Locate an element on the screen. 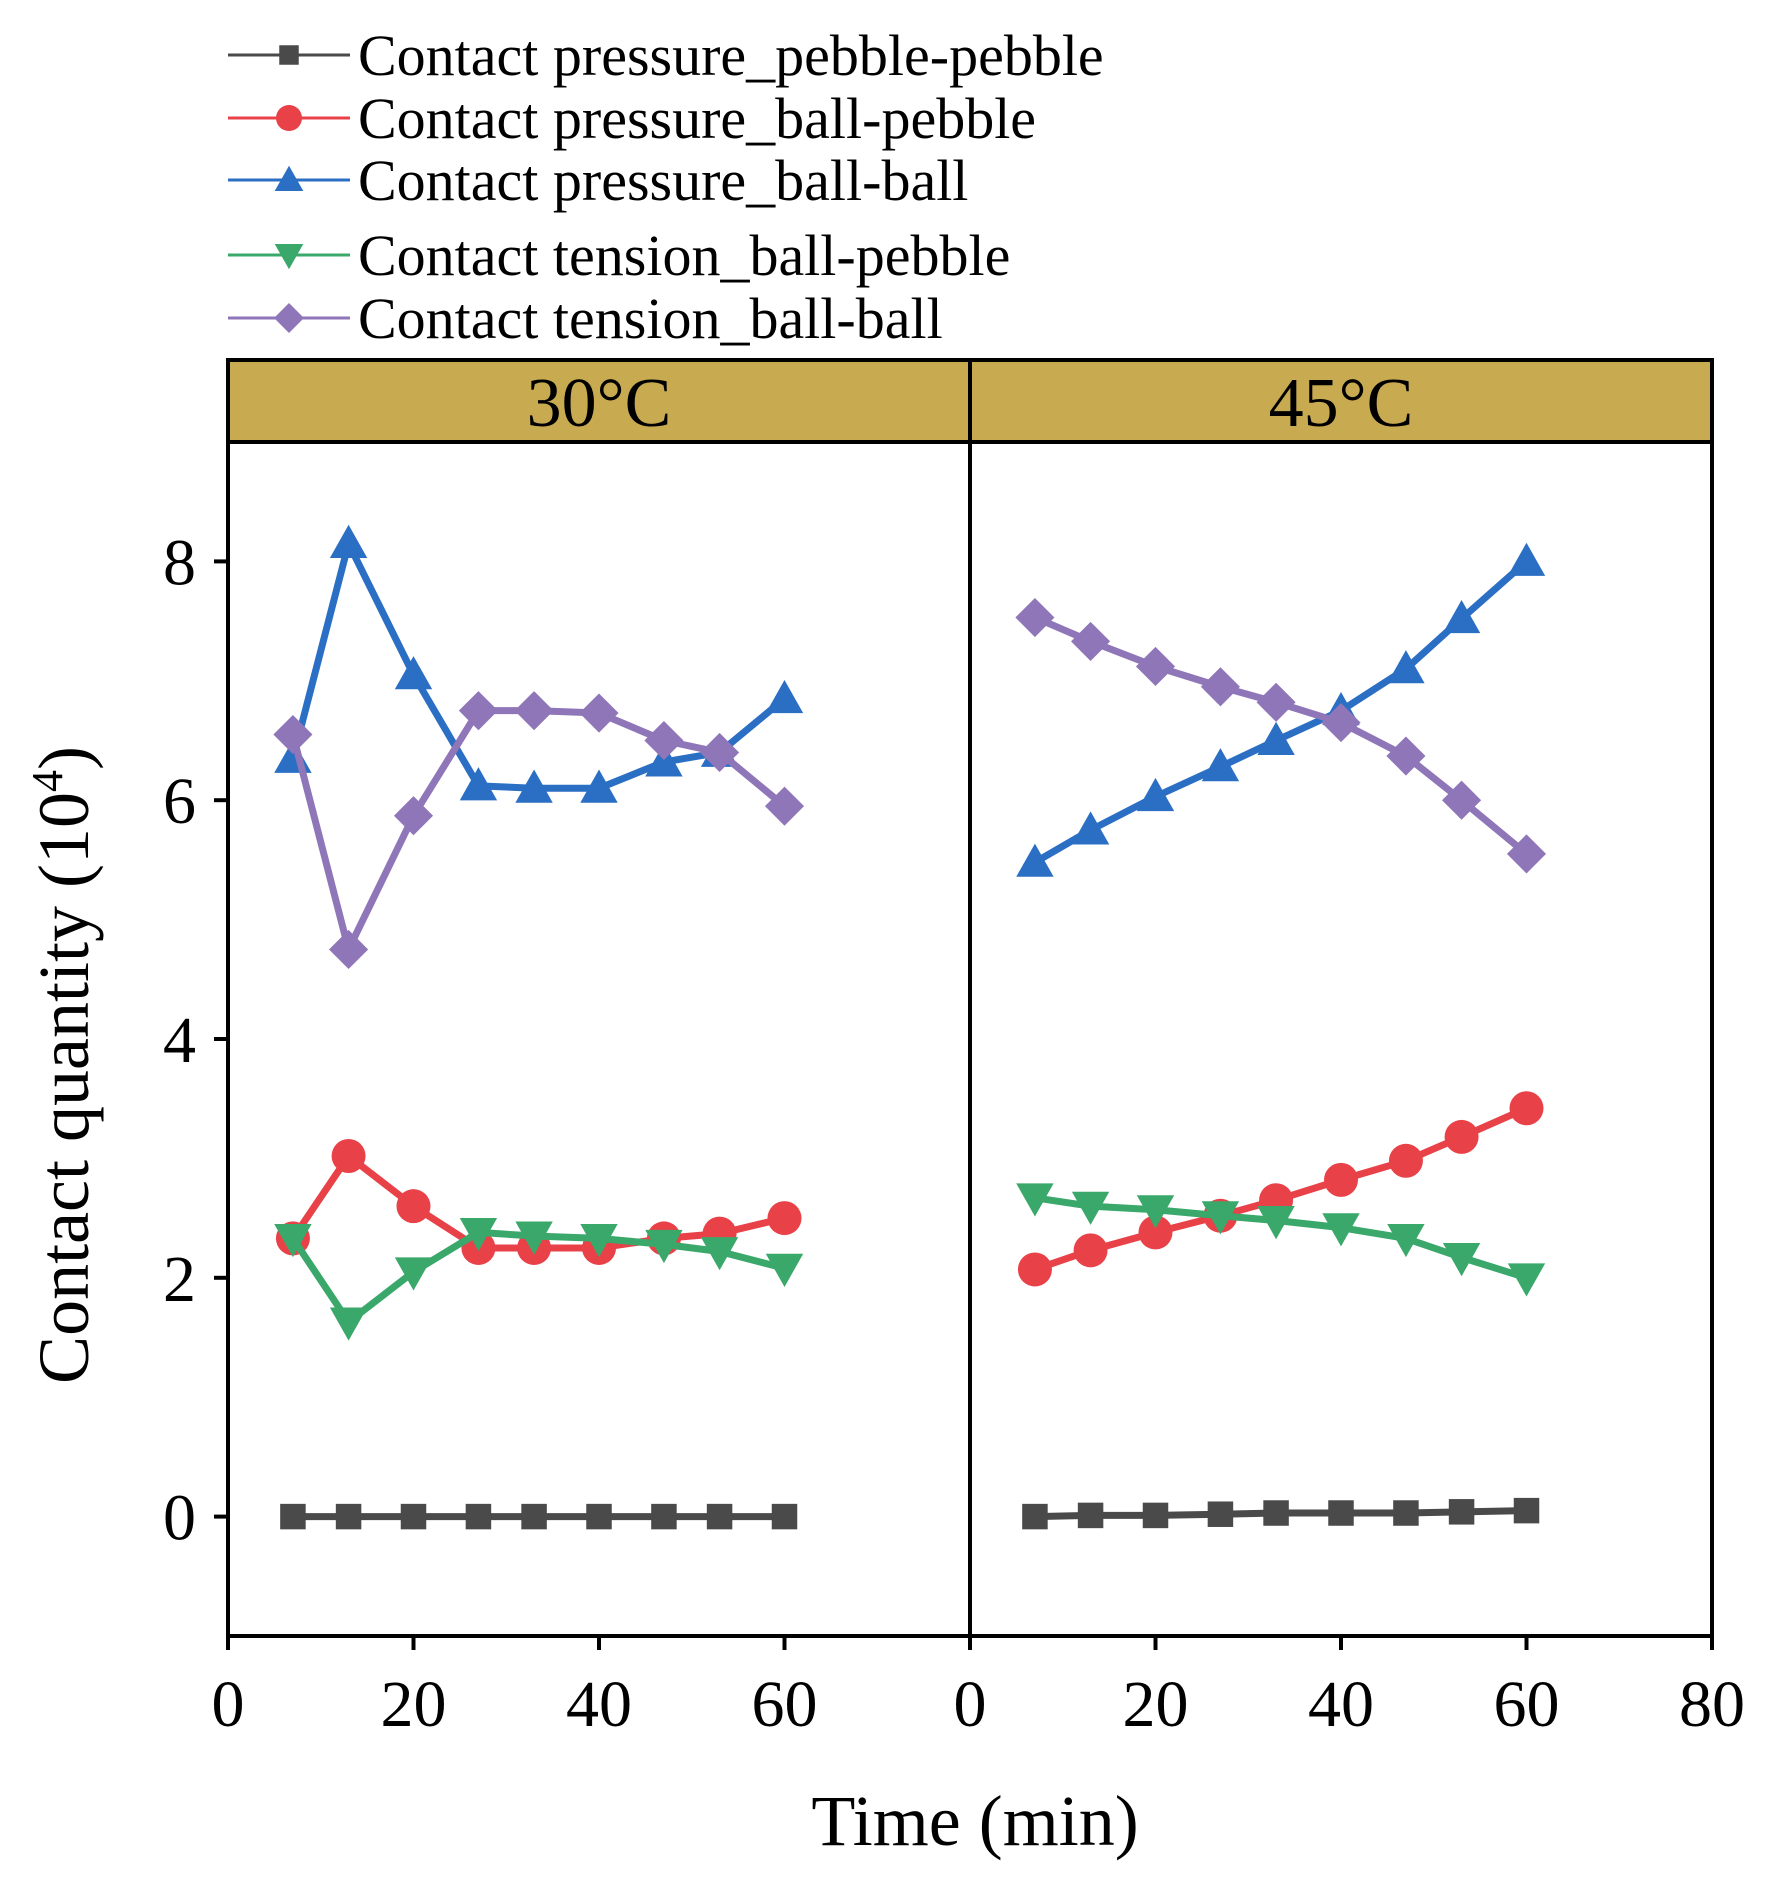 Image resolution: width=1779 pixels, height=1877 pixels. y-tick-label: 4 is located at coordinates (179, 1040).